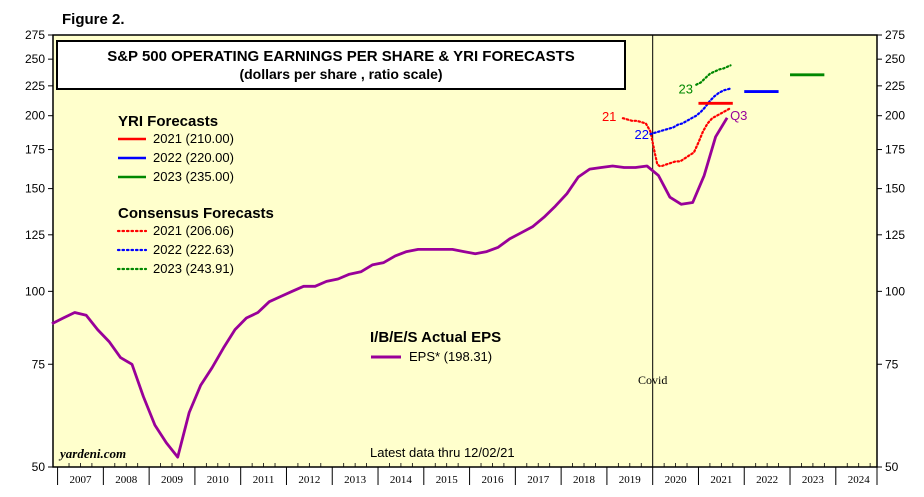 The image size is (924, 497). I want to click on x-tick-label: 2010, so click(218, 480).